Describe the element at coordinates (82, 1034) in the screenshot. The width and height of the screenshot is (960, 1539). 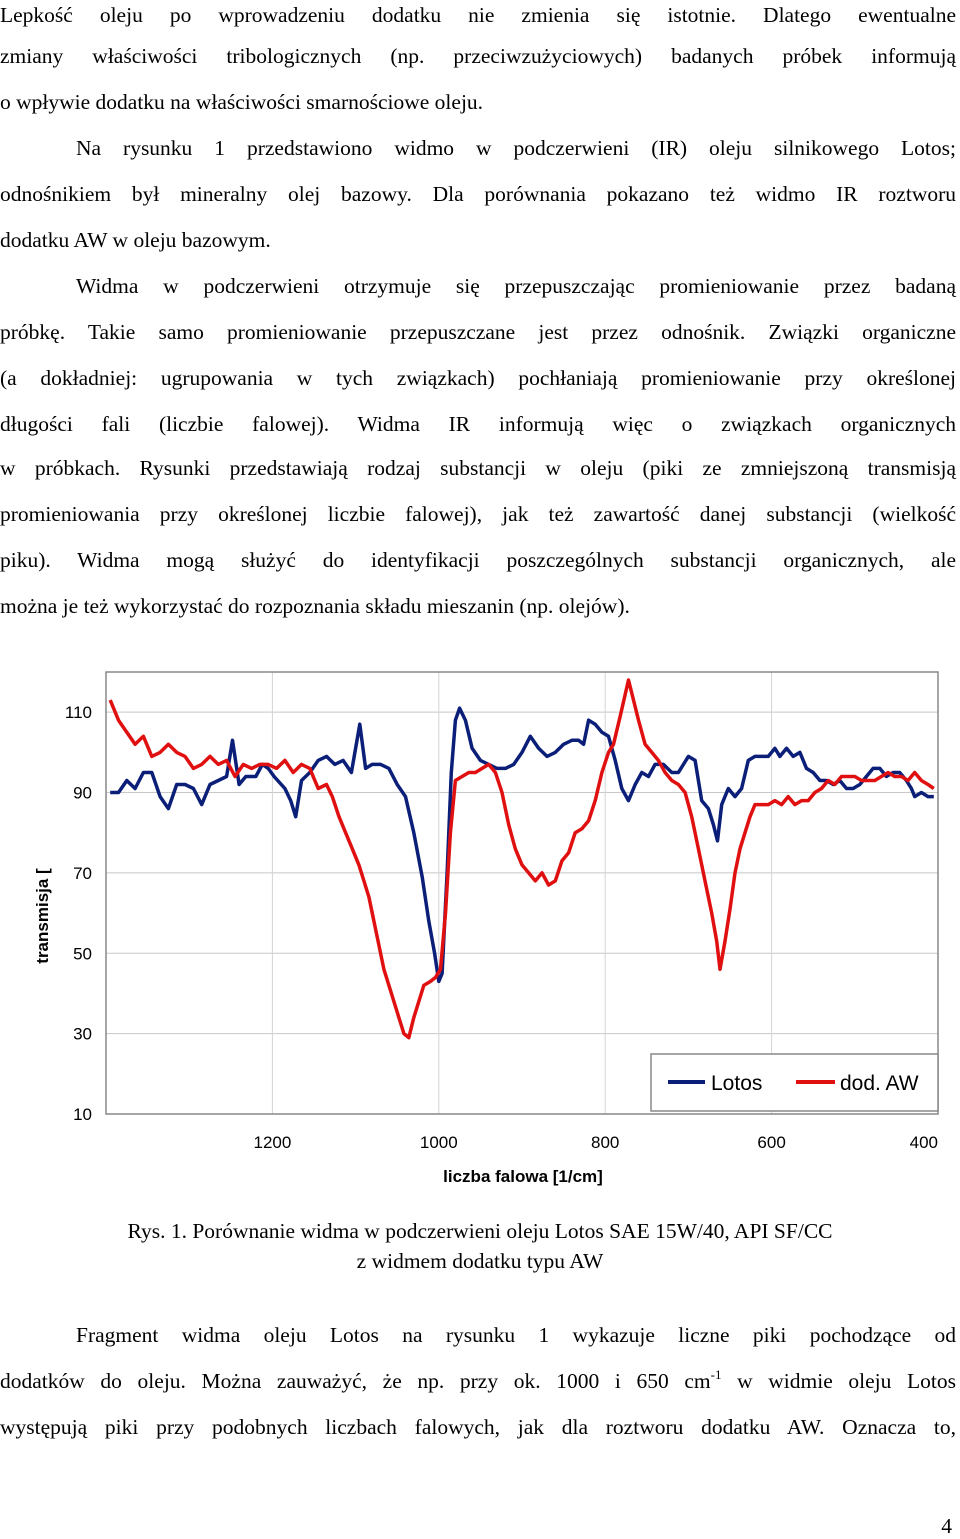
I see `y-tick-label: 30` at that location.